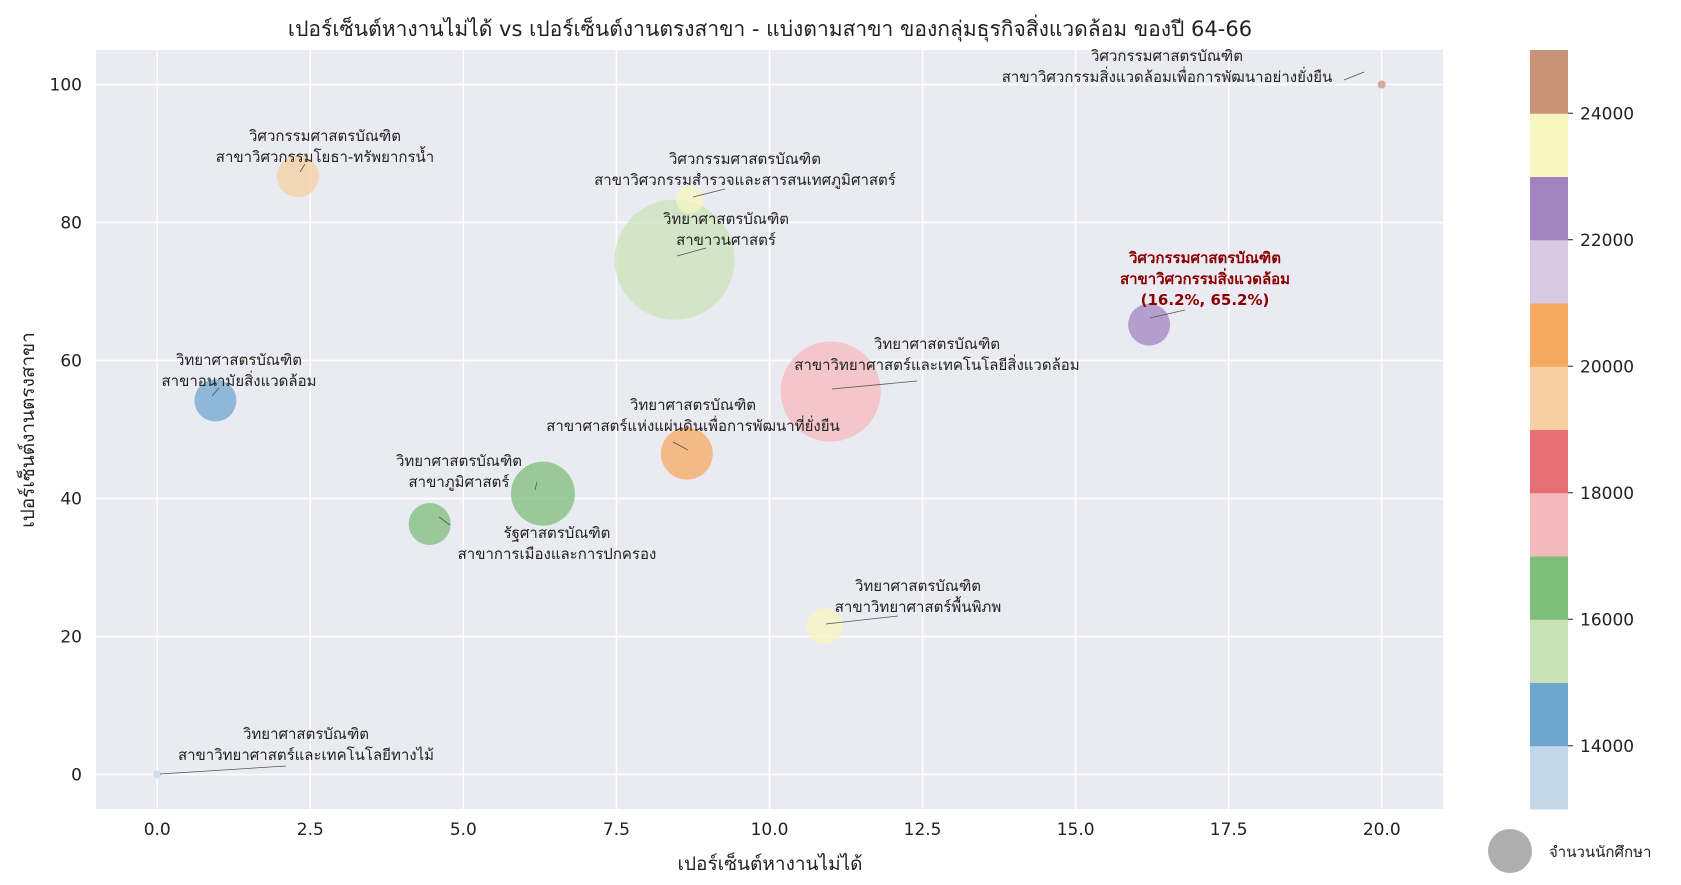 Image resolution: width=1681 pixels, height=885 pixels. I want to click on x-tick-label: 20.0, so click(1382, 830).